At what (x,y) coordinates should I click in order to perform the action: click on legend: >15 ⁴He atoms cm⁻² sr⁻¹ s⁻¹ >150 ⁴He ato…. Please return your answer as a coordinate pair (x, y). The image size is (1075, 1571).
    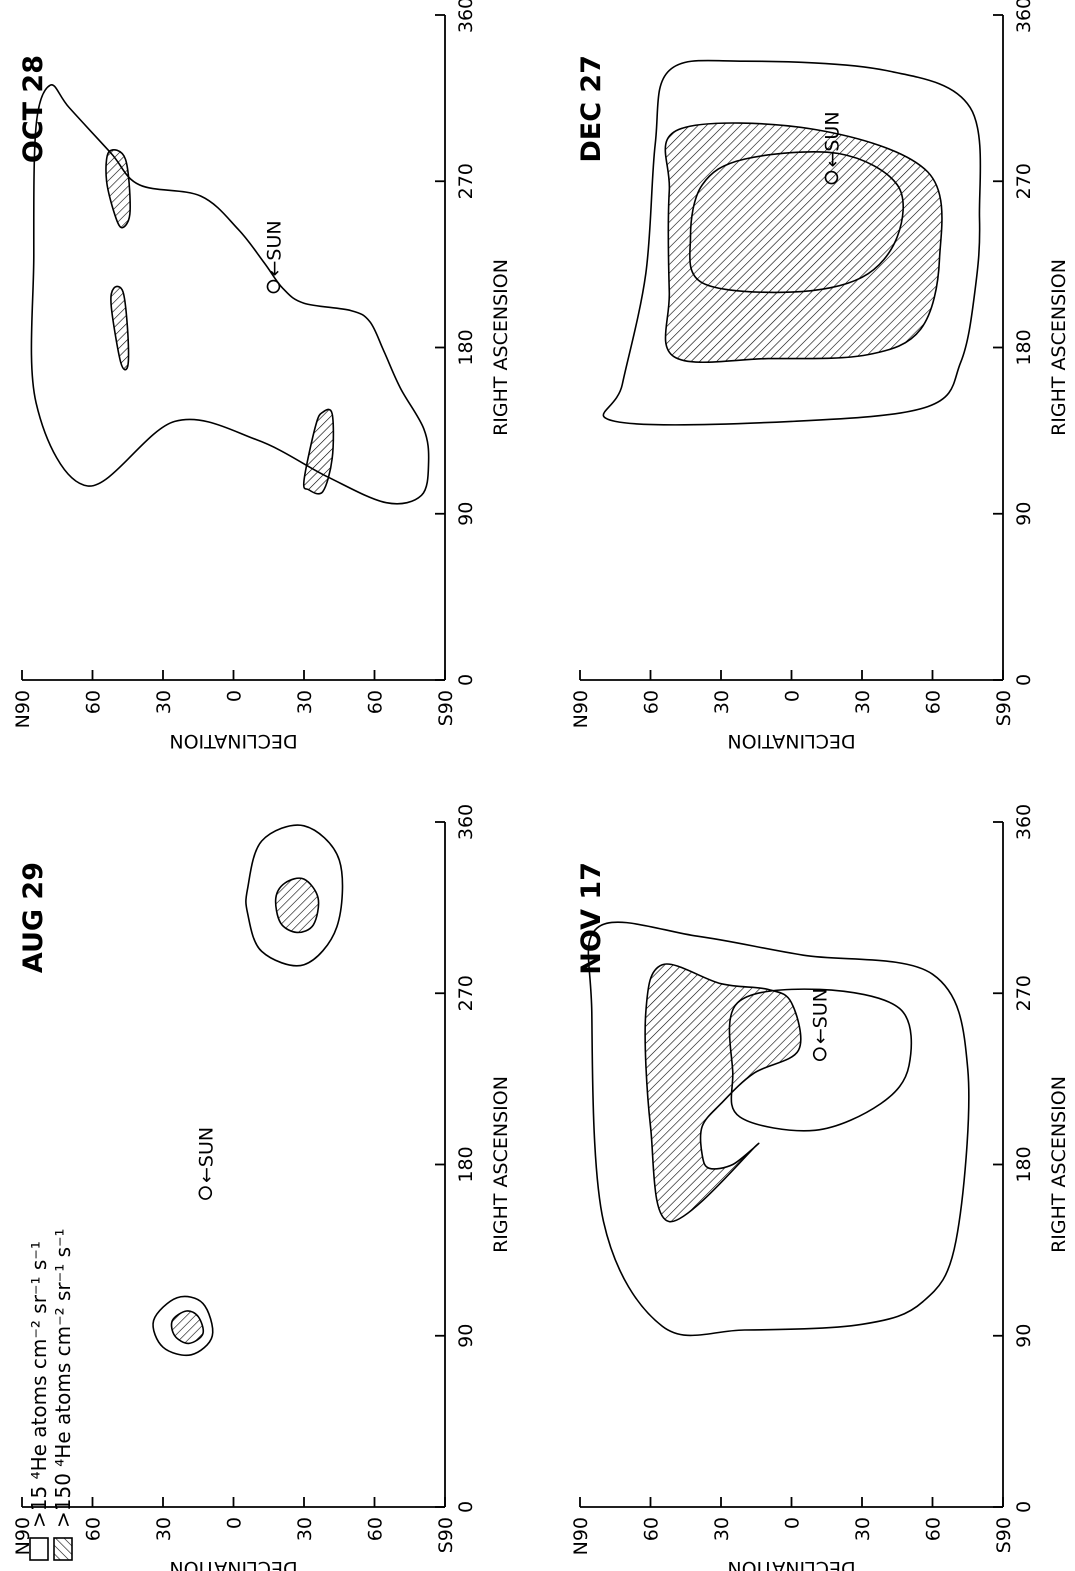
    Looking at the image, I should click on (51, 1394).